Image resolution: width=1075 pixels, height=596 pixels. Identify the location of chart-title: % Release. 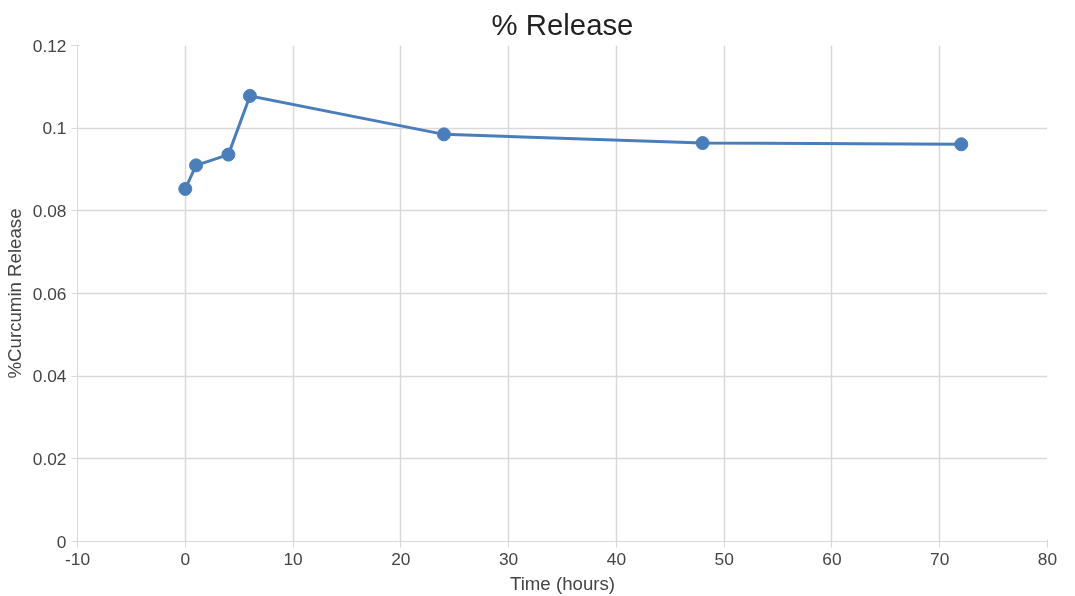
(562, 24).